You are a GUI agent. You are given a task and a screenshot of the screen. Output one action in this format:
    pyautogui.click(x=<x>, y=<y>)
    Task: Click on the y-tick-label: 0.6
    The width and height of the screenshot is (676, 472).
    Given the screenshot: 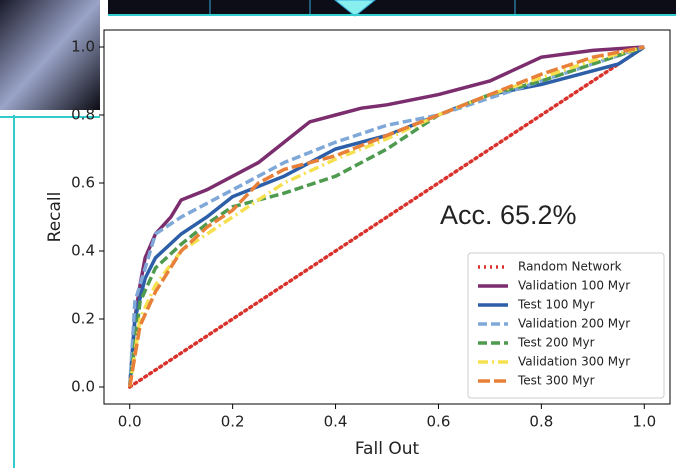 What is the action you would take?
    pyautogui.click(x=83, y=183)
    